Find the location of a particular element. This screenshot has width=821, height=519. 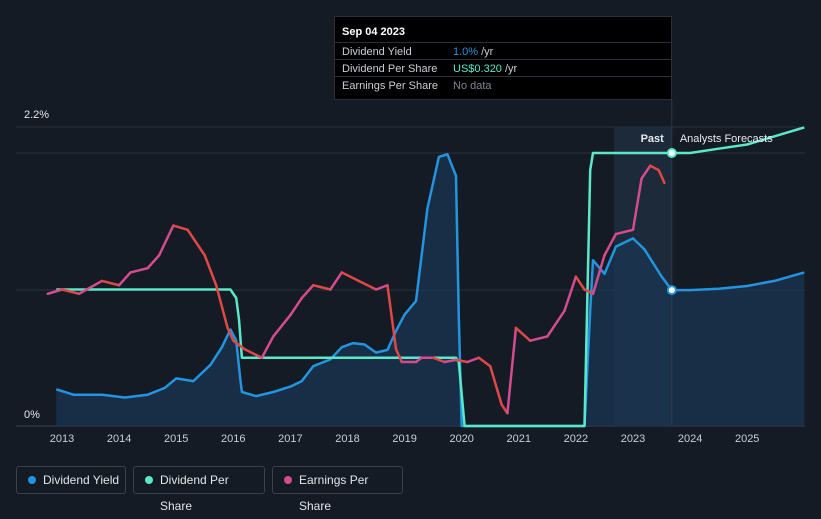

tooltip-value: No data is located at coordinates (472, 86).